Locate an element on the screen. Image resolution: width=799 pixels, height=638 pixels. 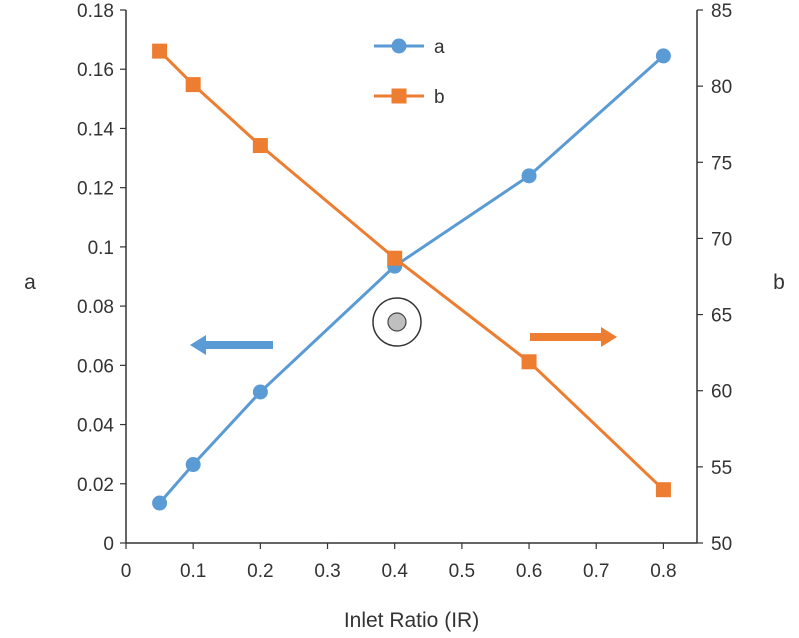
right-tick-label: 85 is located at coordinates (721, 11).